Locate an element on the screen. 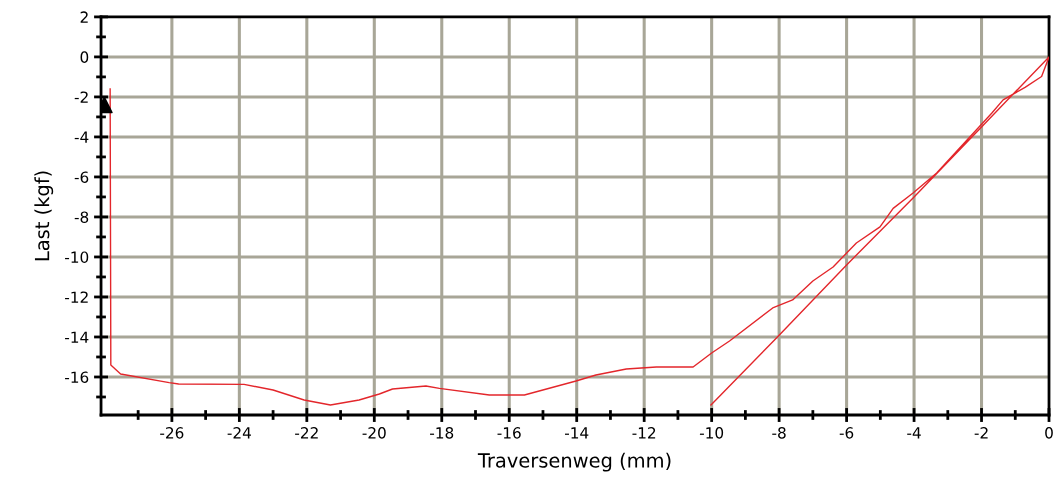  y-tick-label: 2 is located at coordinates (84, 17).